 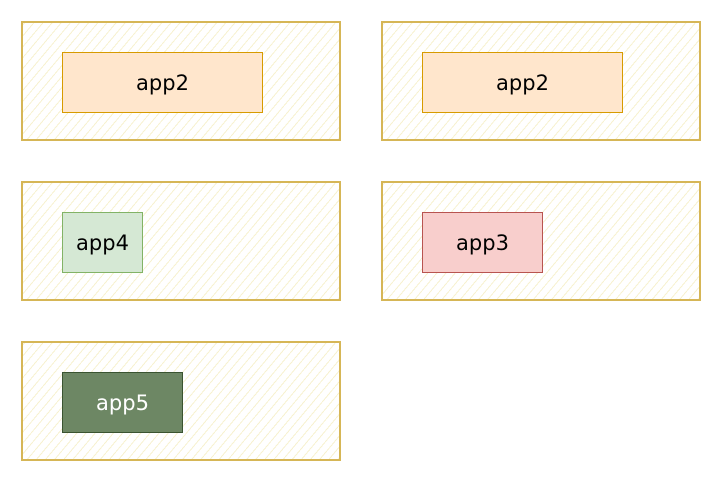 I want to click on container-1: app2, so click(x=181, y=81).